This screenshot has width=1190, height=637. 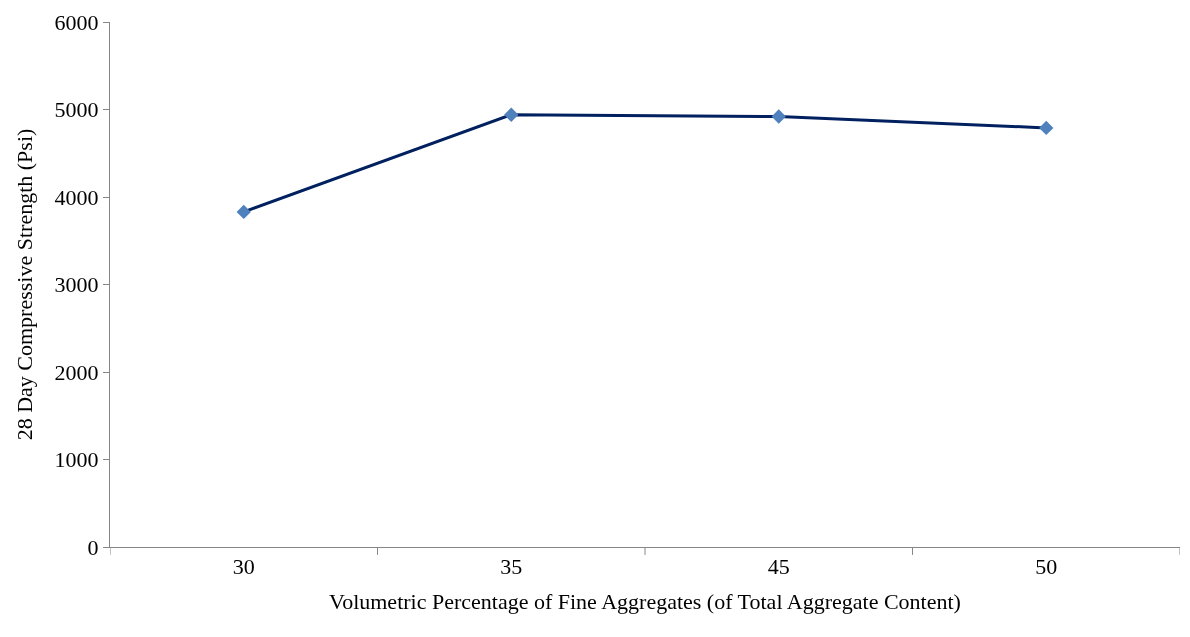 I want to click on y-axis-title: 28 Day Compressive Strength (Psi), so click(x=25, y=284).